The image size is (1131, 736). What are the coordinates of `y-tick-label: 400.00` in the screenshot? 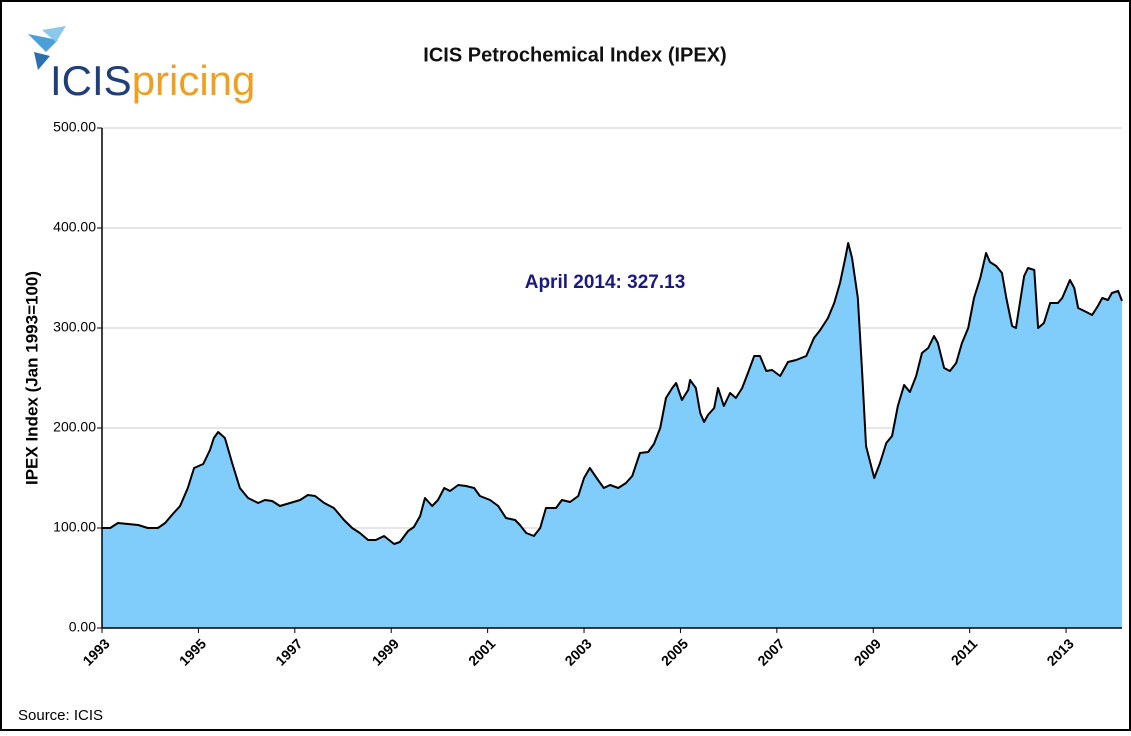 It's located at (74, 227).